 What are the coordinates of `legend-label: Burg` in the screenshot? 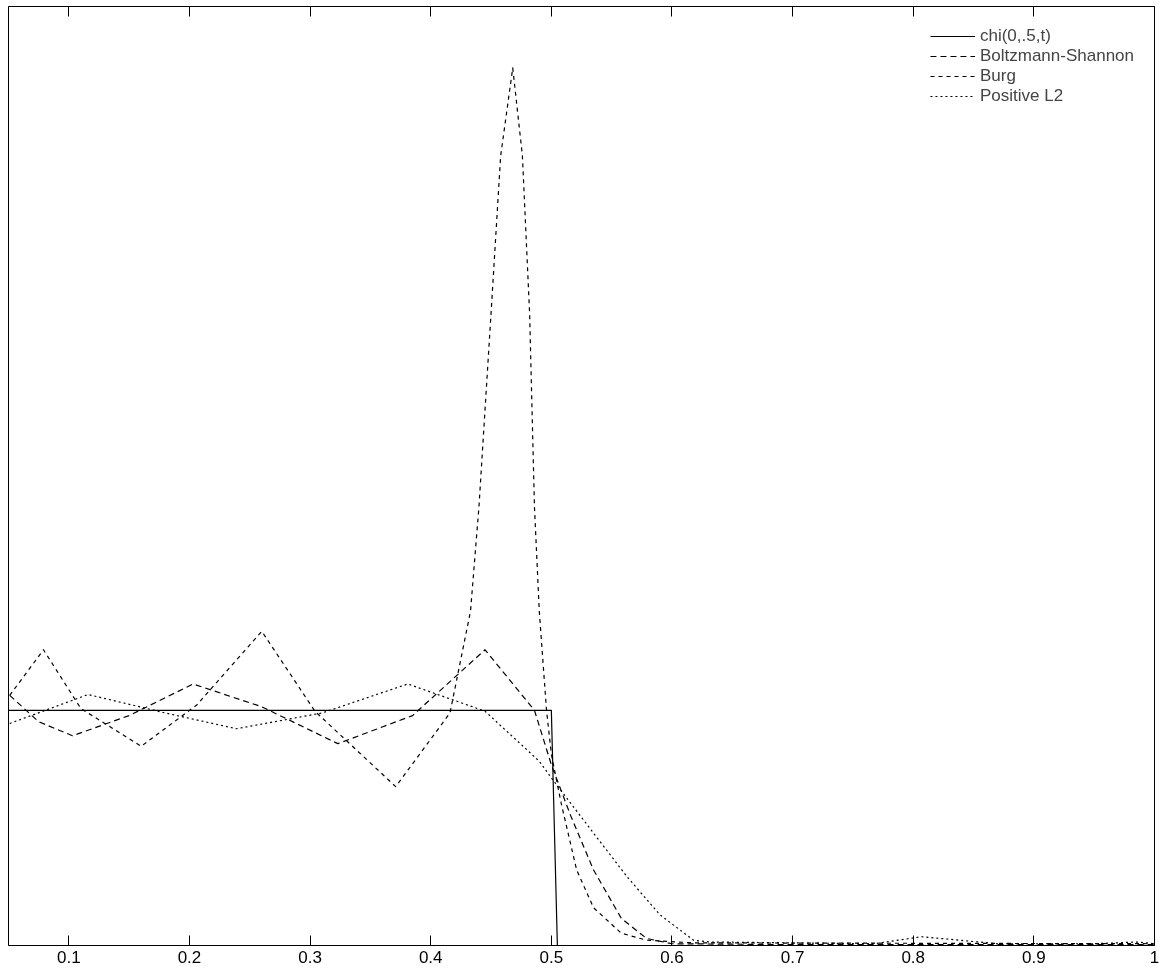 It's located at (997, 76).